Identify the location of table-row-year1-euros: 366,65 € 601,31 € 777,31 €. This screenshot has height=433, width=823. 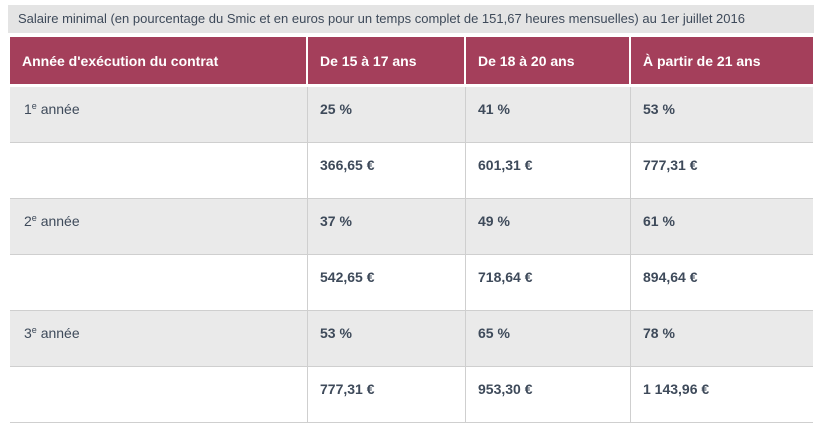
(411, 171).